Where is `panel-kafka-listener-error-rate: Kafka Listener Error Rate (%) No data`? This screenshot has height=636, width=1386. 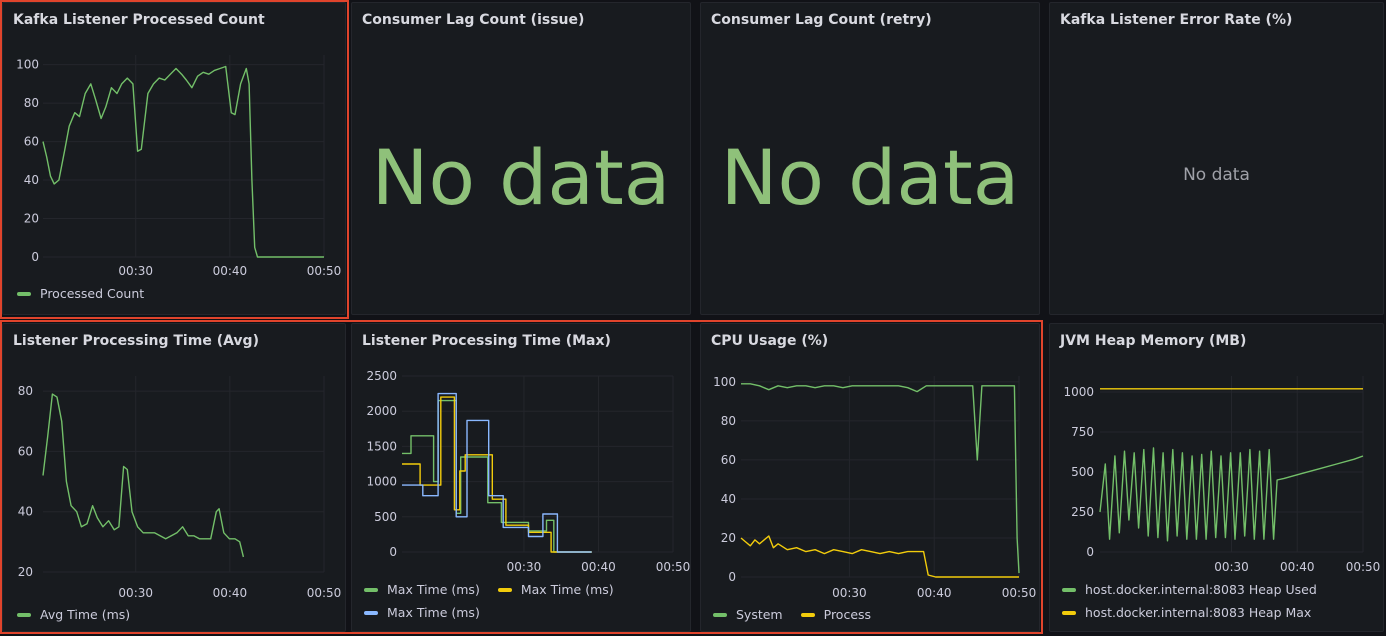 panel-kafka-listener-error-rate: Kafka Listener Error Rate (%) No data is located at coordinates (1216, 158).